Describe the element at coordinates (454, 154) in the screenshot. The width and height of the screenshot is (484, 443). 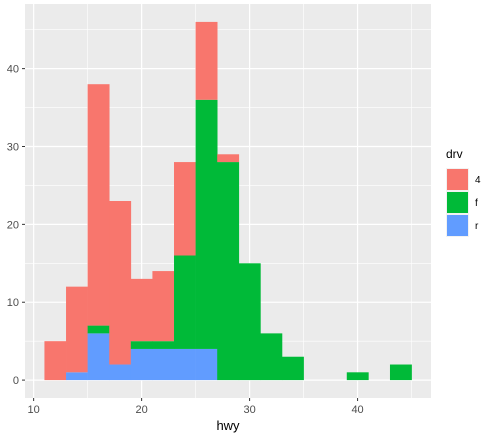
I see `legend-title: drv` at that location.